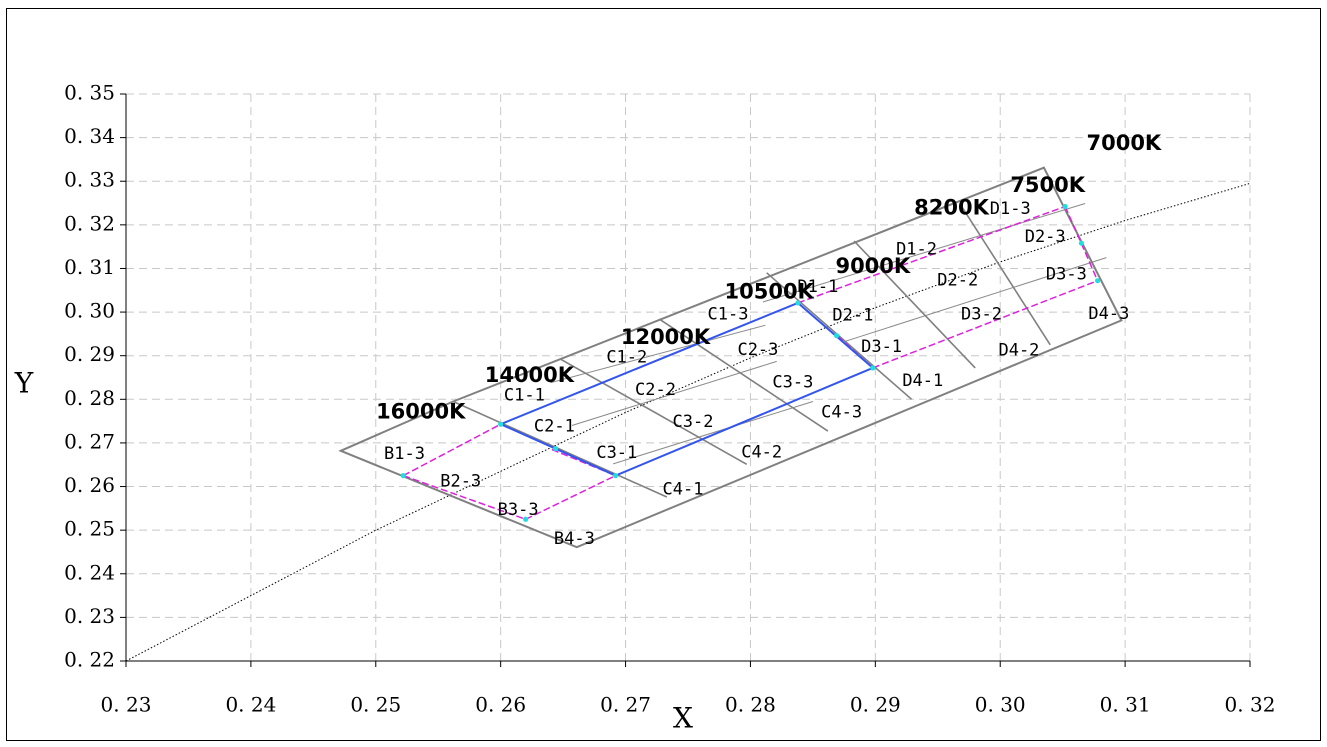 The height and width of the screenshot is (747, 1327). What do you see at coordinates (250, 705) in the screenshot?
I see `x-tick-label: 0. 24` at bounding box center [250, 705].